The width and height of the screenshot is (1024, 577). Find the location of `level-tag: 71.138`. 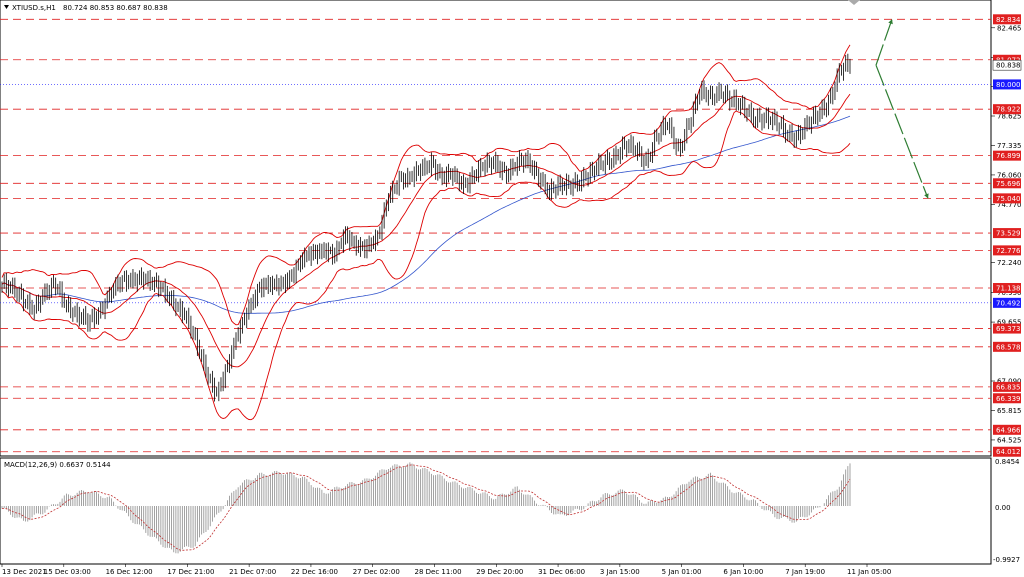

level-tag: 71.138 is located at coordinates (1008, 289).